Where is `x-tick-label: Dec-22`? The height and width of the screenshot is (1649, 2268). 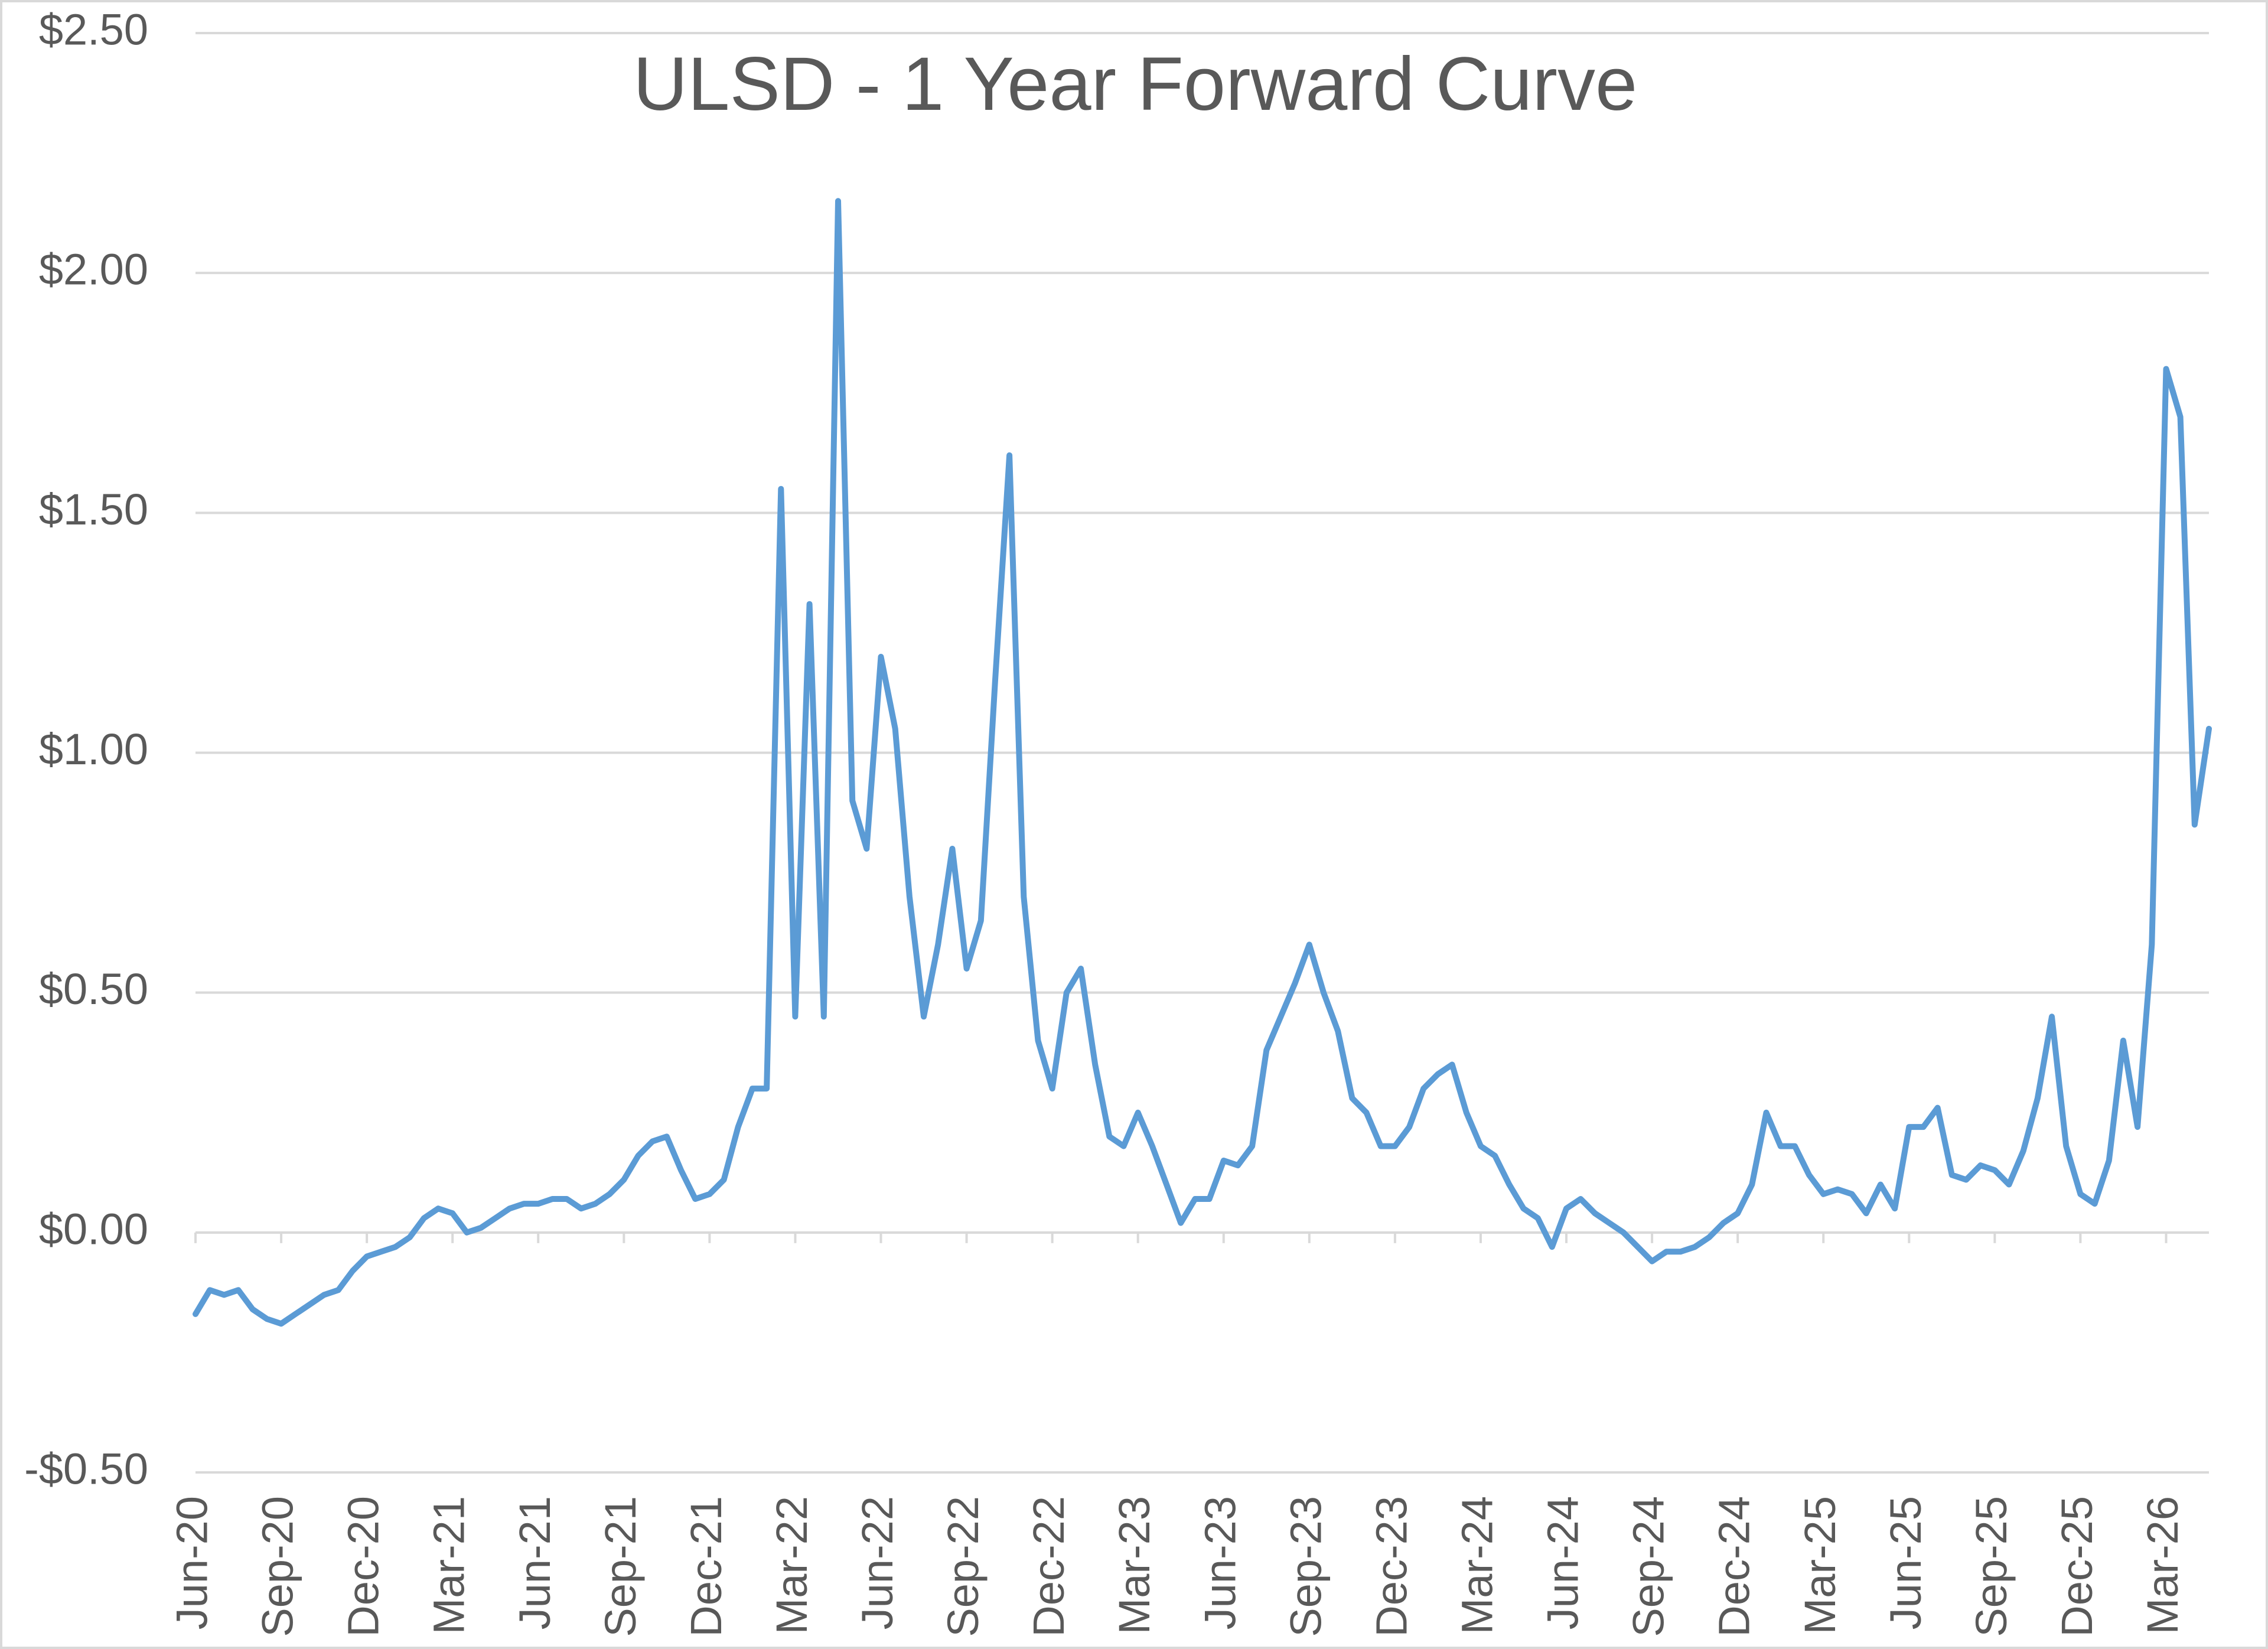
x-tick-label: Dec-22 is located at coordinates (1048, 1566).